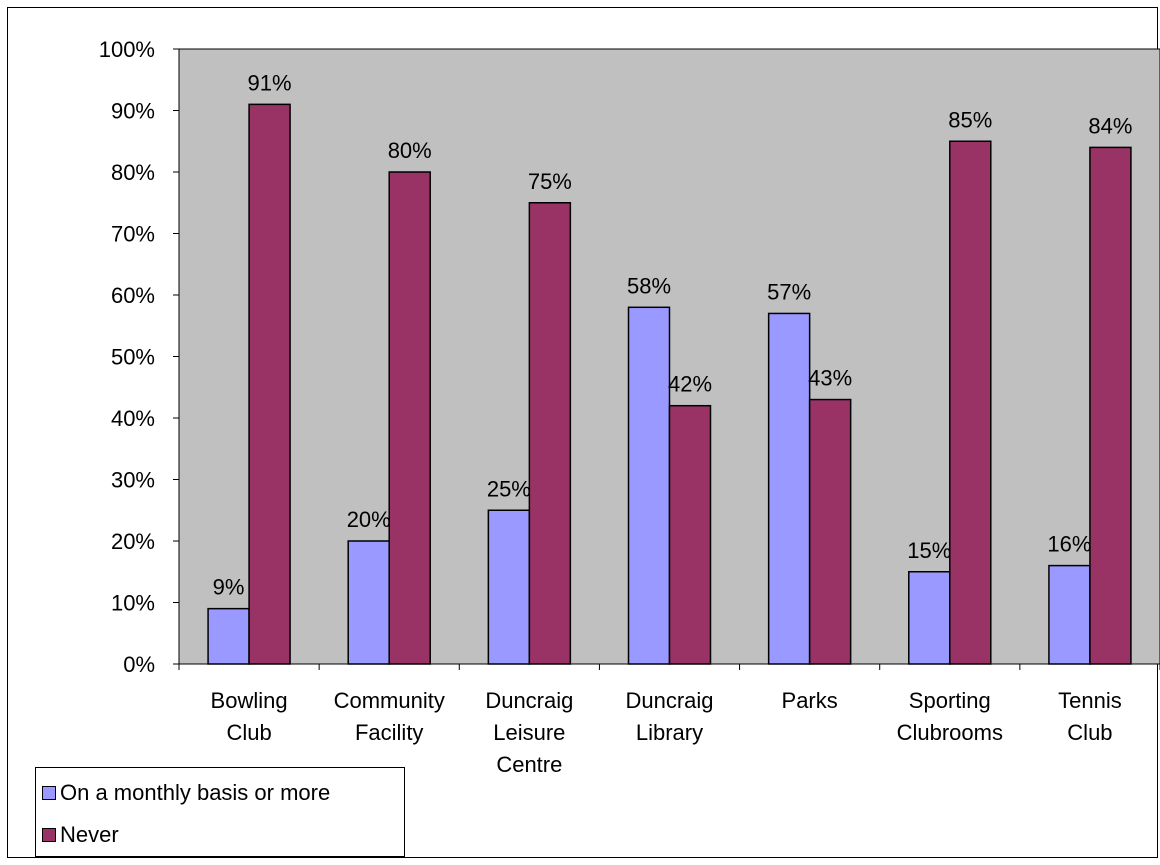 Image resolution: width=1160 pixels, height=865 pixels. Describe the element at coordinates (89, 834) in the screenshot. I see `legend-label-never: Never` at that location.